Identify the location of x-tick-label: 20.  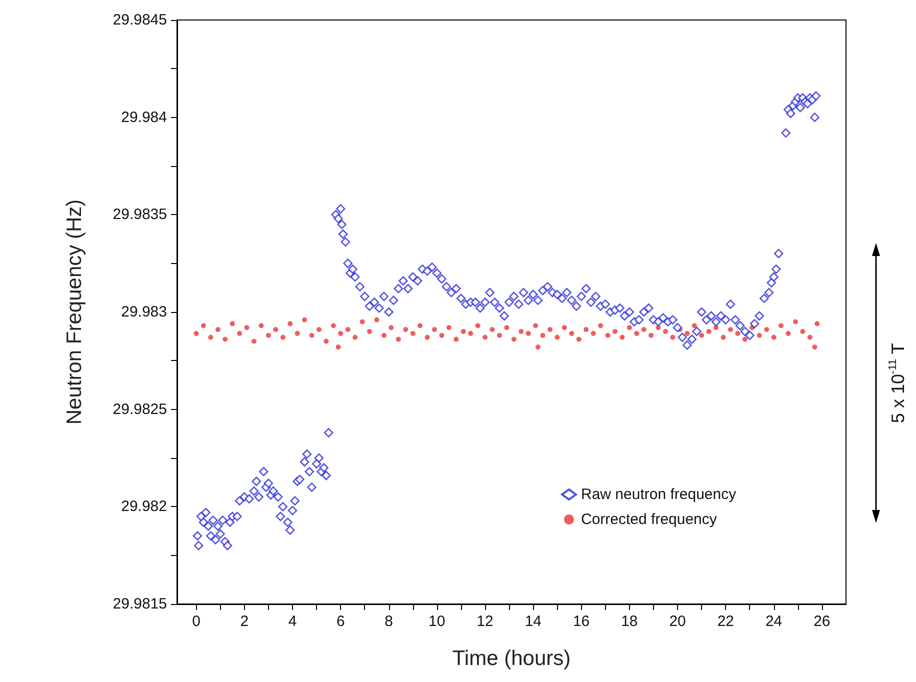
(677, 621).